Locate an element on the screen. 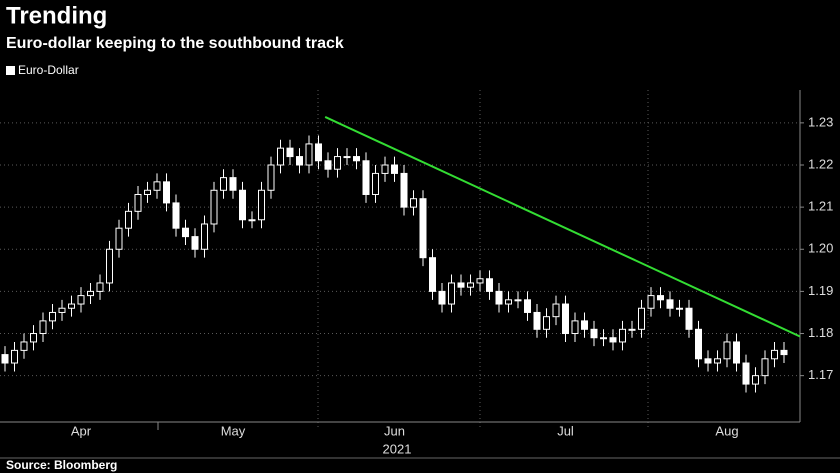 The image size is (840, 473). source: Source: Bloomberg is located at coordinates (61, 465).